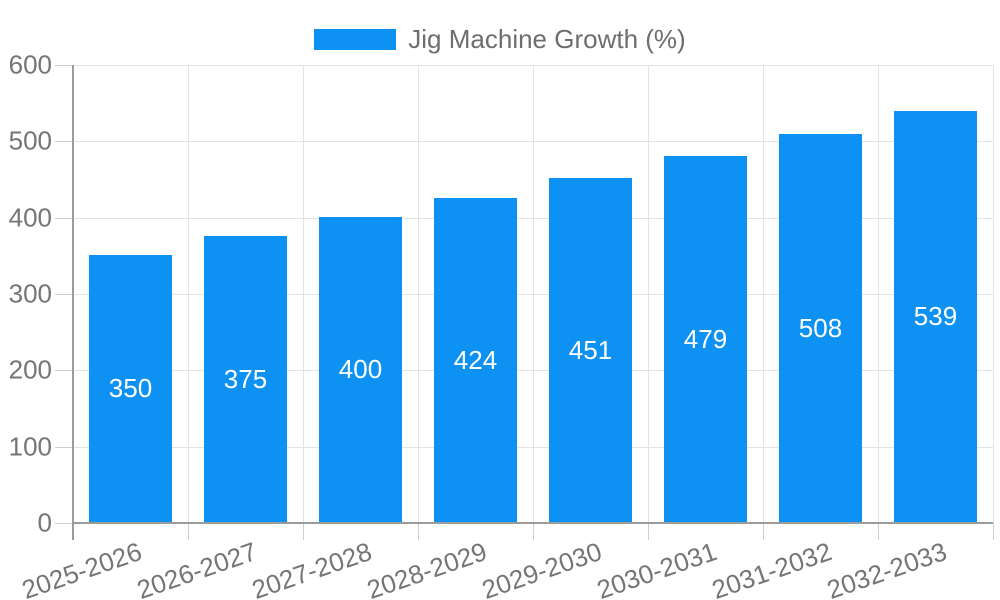 This screenshot has height=600, width=1000. What do you see at coordinates (657, 568) in the screenshot?
I see `x-tick-label: 2030-2031` at bounding box center [657, 568].